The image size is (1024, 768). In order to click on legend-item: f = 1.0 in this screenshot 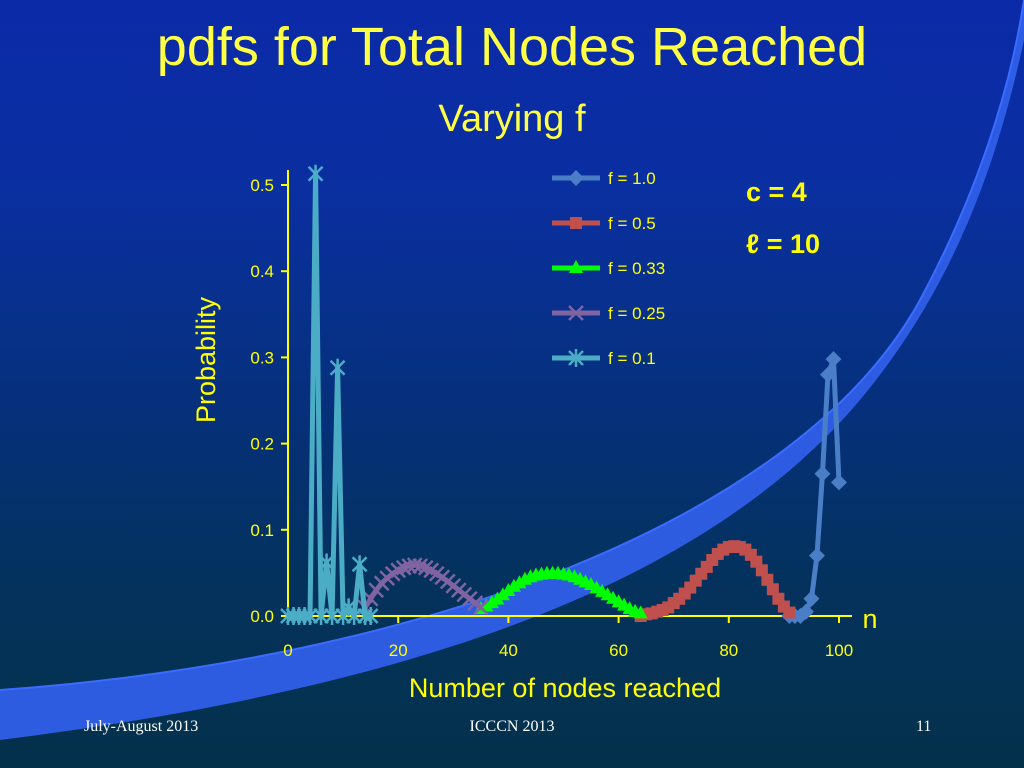, I will do `click(604, 178)`.